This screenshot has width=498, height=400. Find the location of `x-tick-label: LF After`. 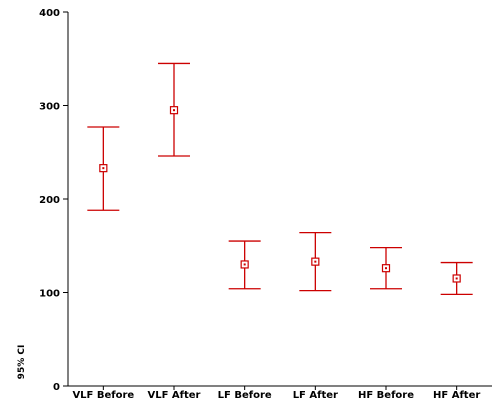

x-tick-label: LF After is located at coordinates (315, 395).